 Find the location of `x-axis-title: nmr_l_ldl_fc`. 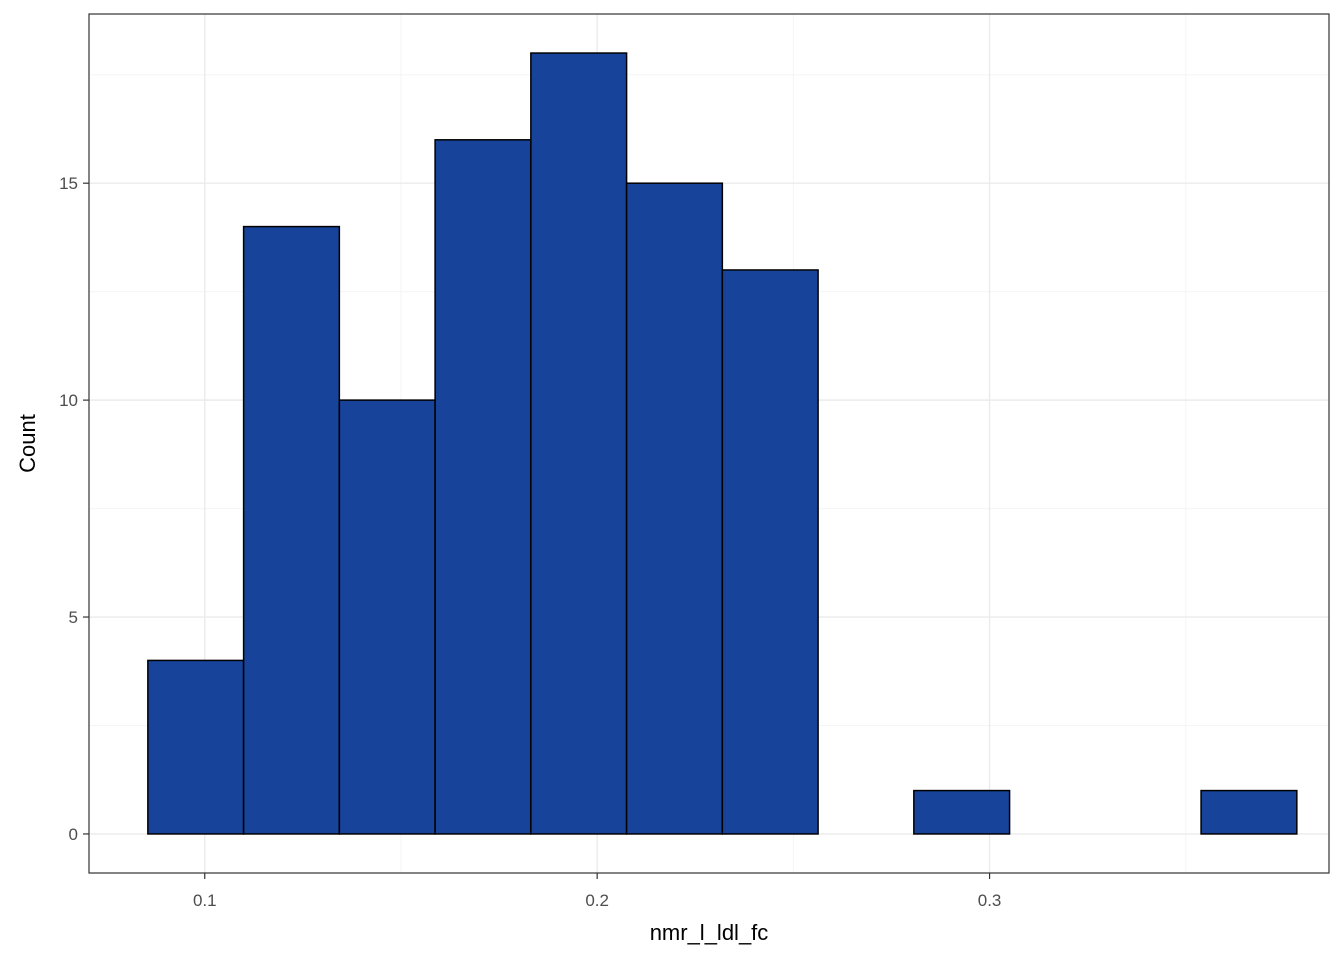

x-axis-title: nmr_l_ldl_fc is located at coordinates (709, 932).